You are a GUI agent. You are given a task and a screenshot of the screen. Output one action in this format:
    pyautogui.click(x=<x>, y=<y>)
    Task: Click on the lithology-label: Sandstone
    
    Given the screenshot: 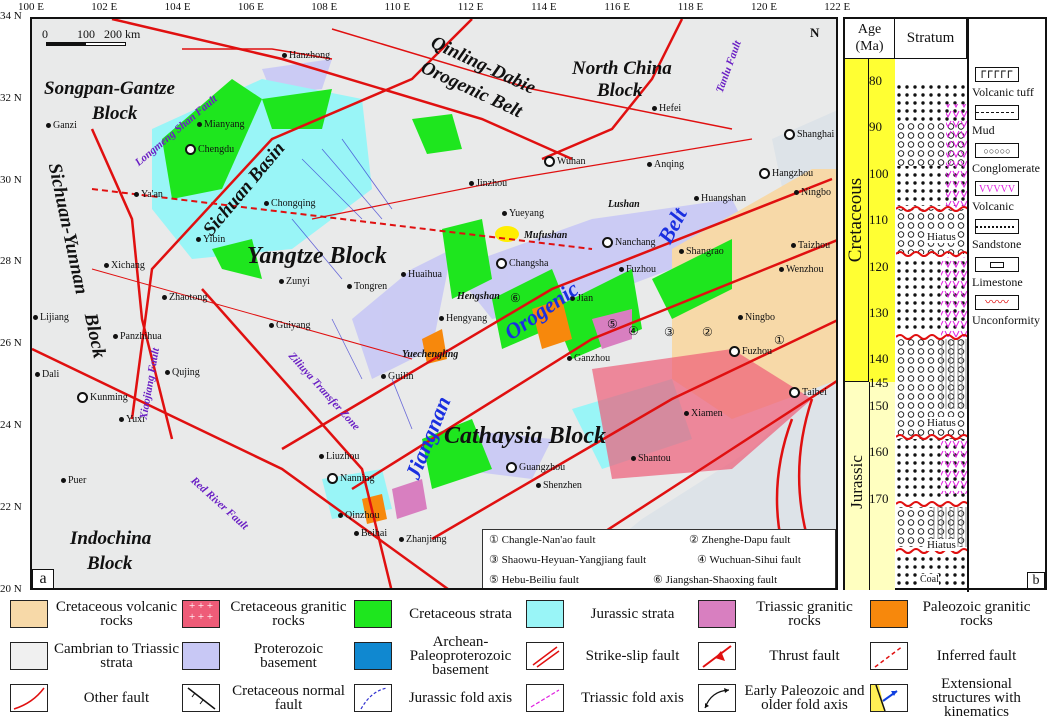 What is the action you would take?
    pyautogui.click(x=997, y=244)
    